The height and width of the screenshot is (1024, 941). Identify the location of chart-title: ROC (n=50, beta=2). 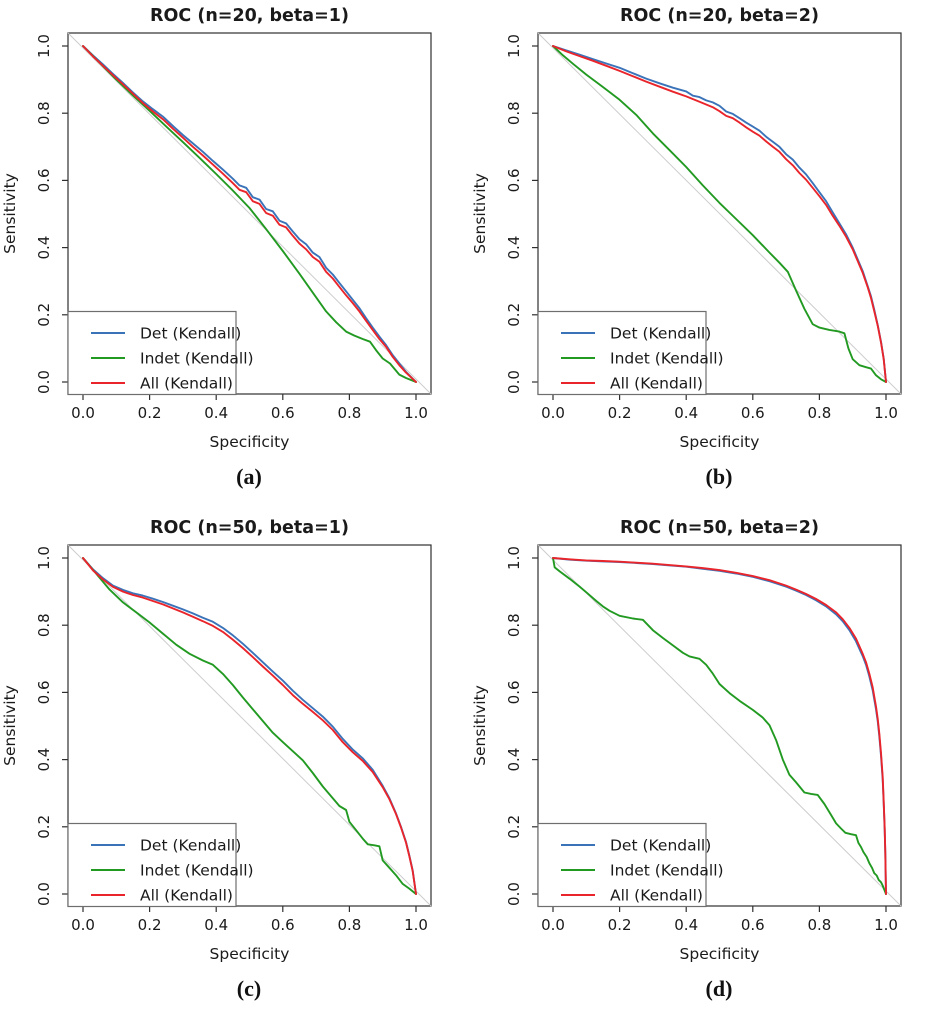
(719, 528).